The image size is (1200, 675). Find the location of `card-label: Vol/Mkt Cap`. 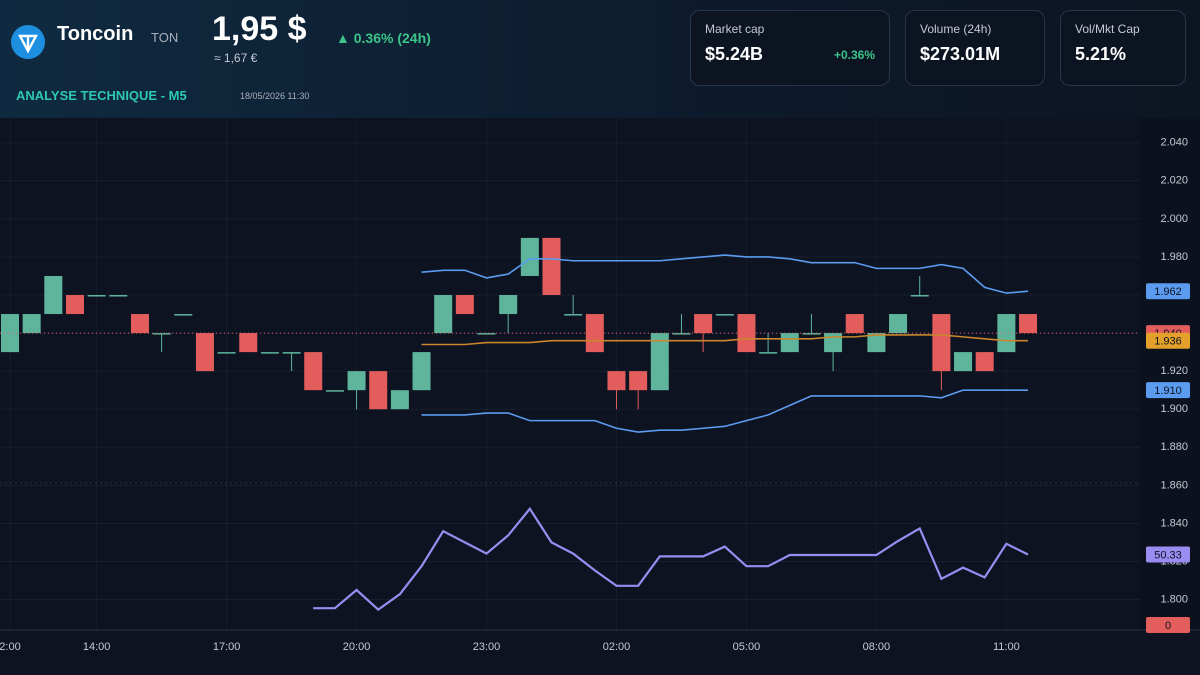

card-label: Vol/Mkt Cap is located at coordinates (1107, 29).